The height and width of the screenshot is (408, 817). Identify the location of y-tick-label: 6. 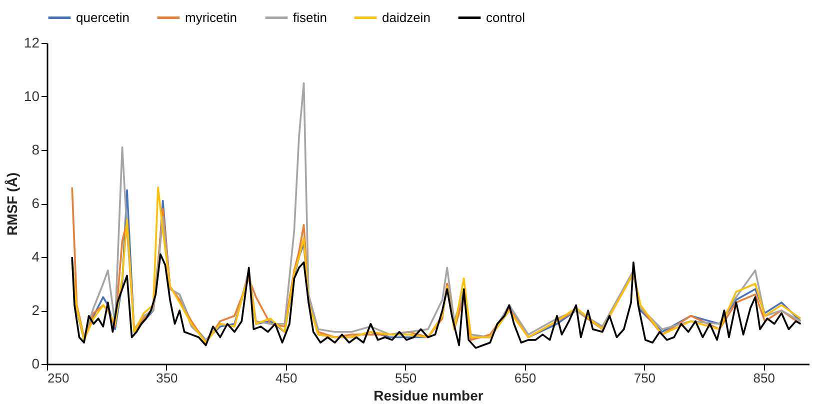
(36, 203).